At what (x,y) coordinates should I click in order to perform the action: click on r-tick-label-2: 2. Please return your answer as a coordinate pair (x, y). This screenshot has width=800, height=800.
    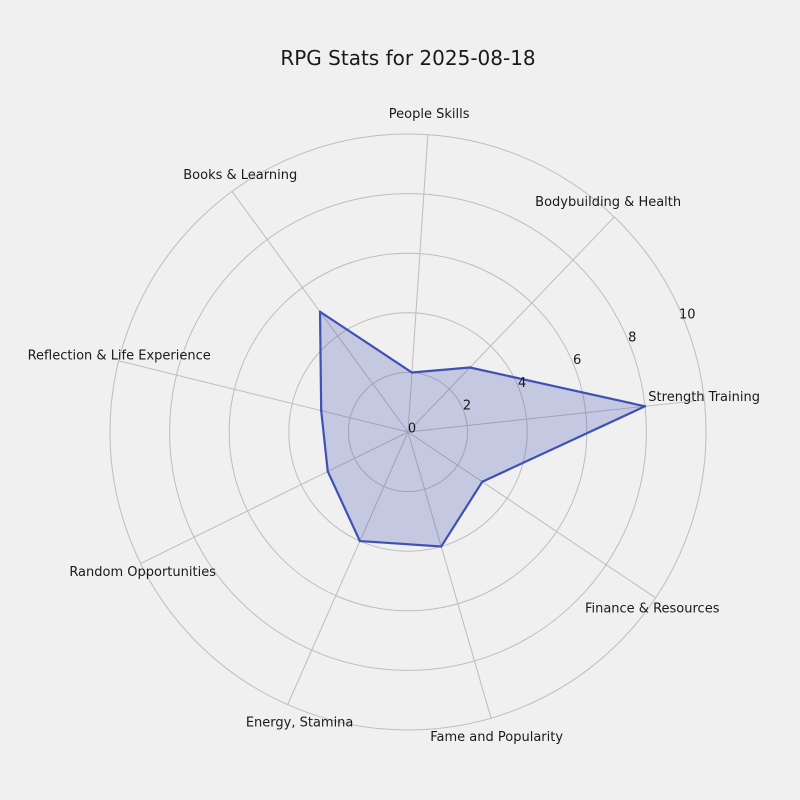
    Looking at the image, I should click on (467, 406).